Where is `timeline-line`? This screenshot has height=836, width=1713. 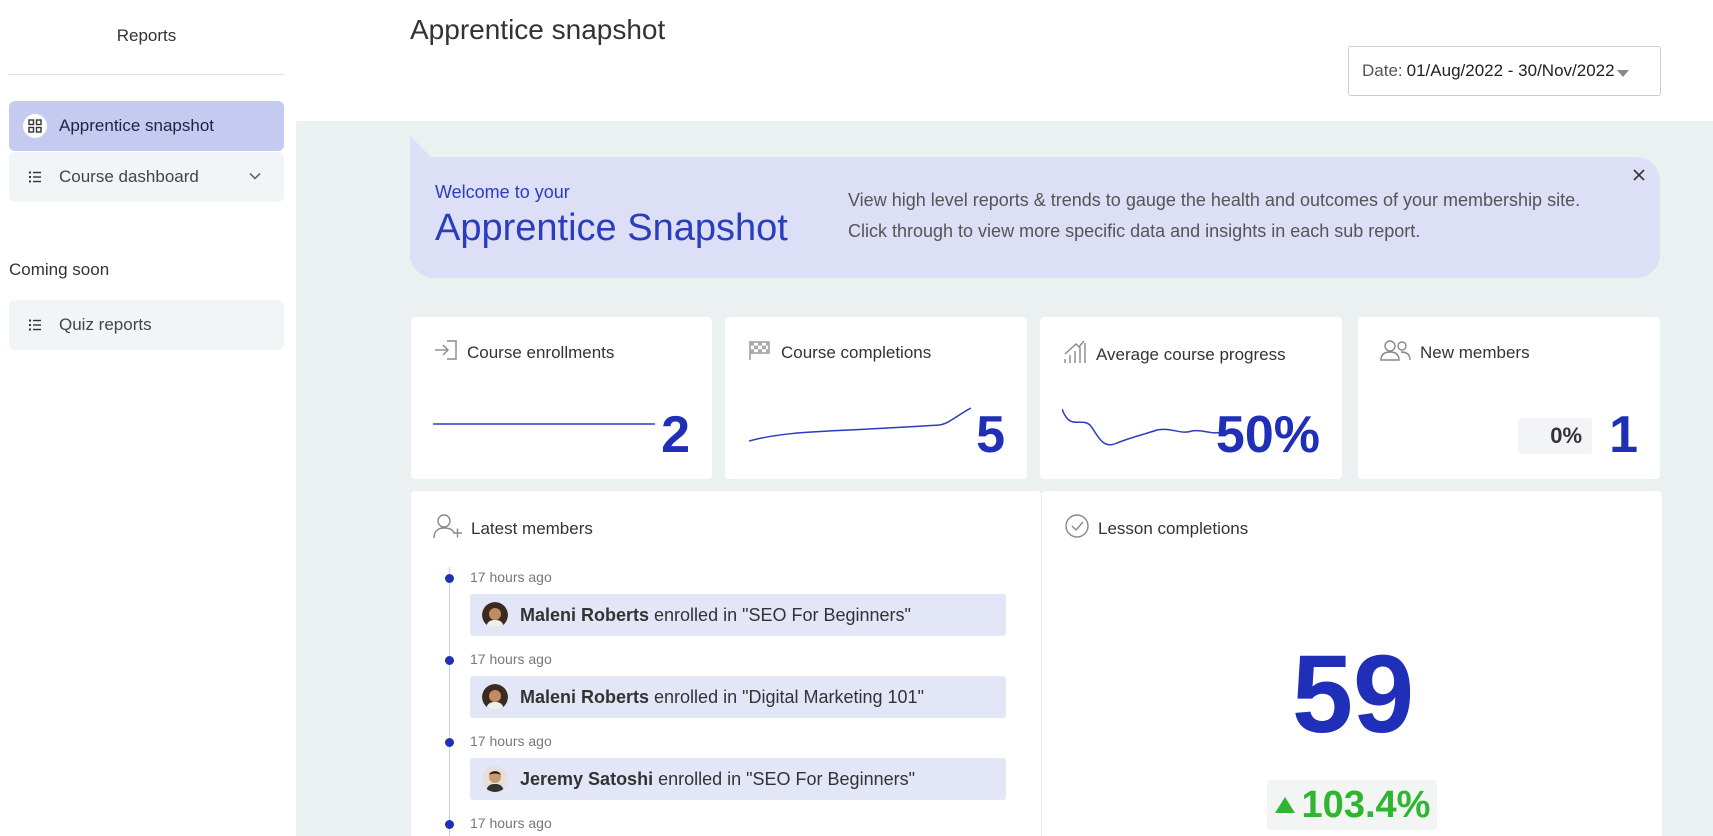 timeline-line is located at coordinates (449, 701).